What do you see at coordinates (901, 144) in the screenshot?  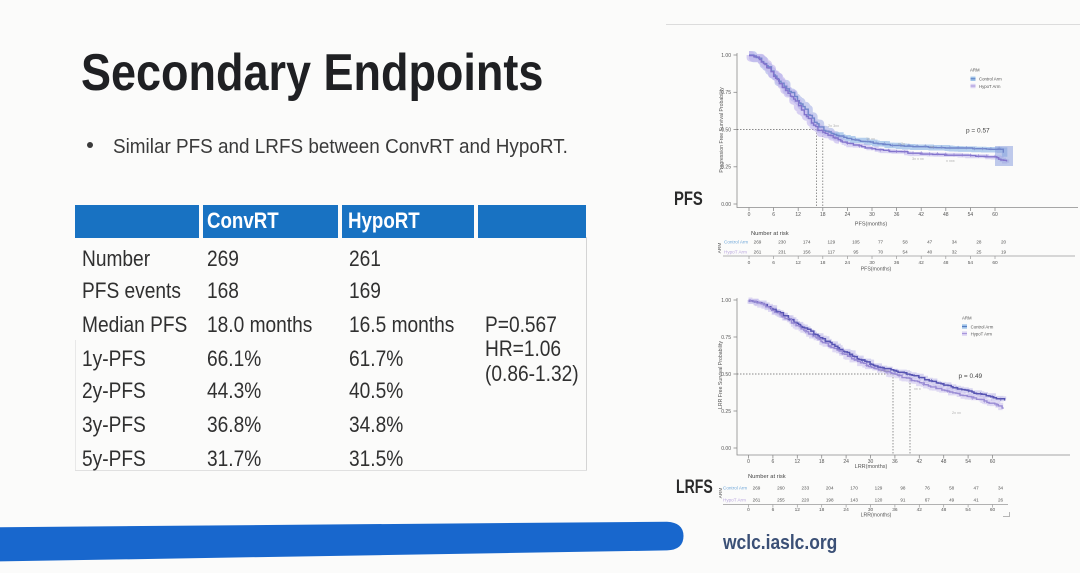 I see `svg-text: x 2x` at bounding box center [901, 144].